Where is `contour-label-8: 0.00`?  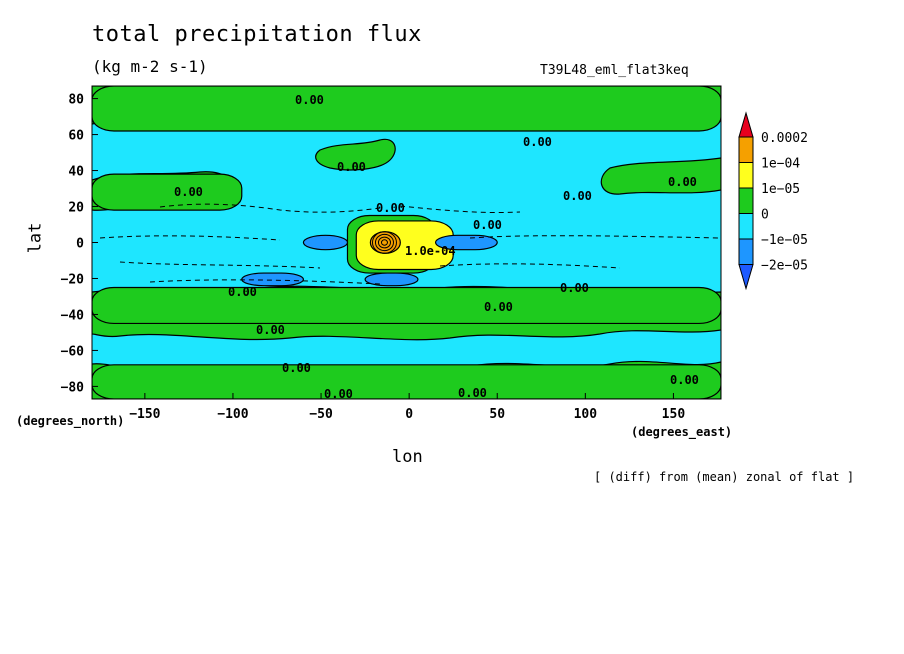 contour-label-8: 0.00 is located at coordinates (574, 288).